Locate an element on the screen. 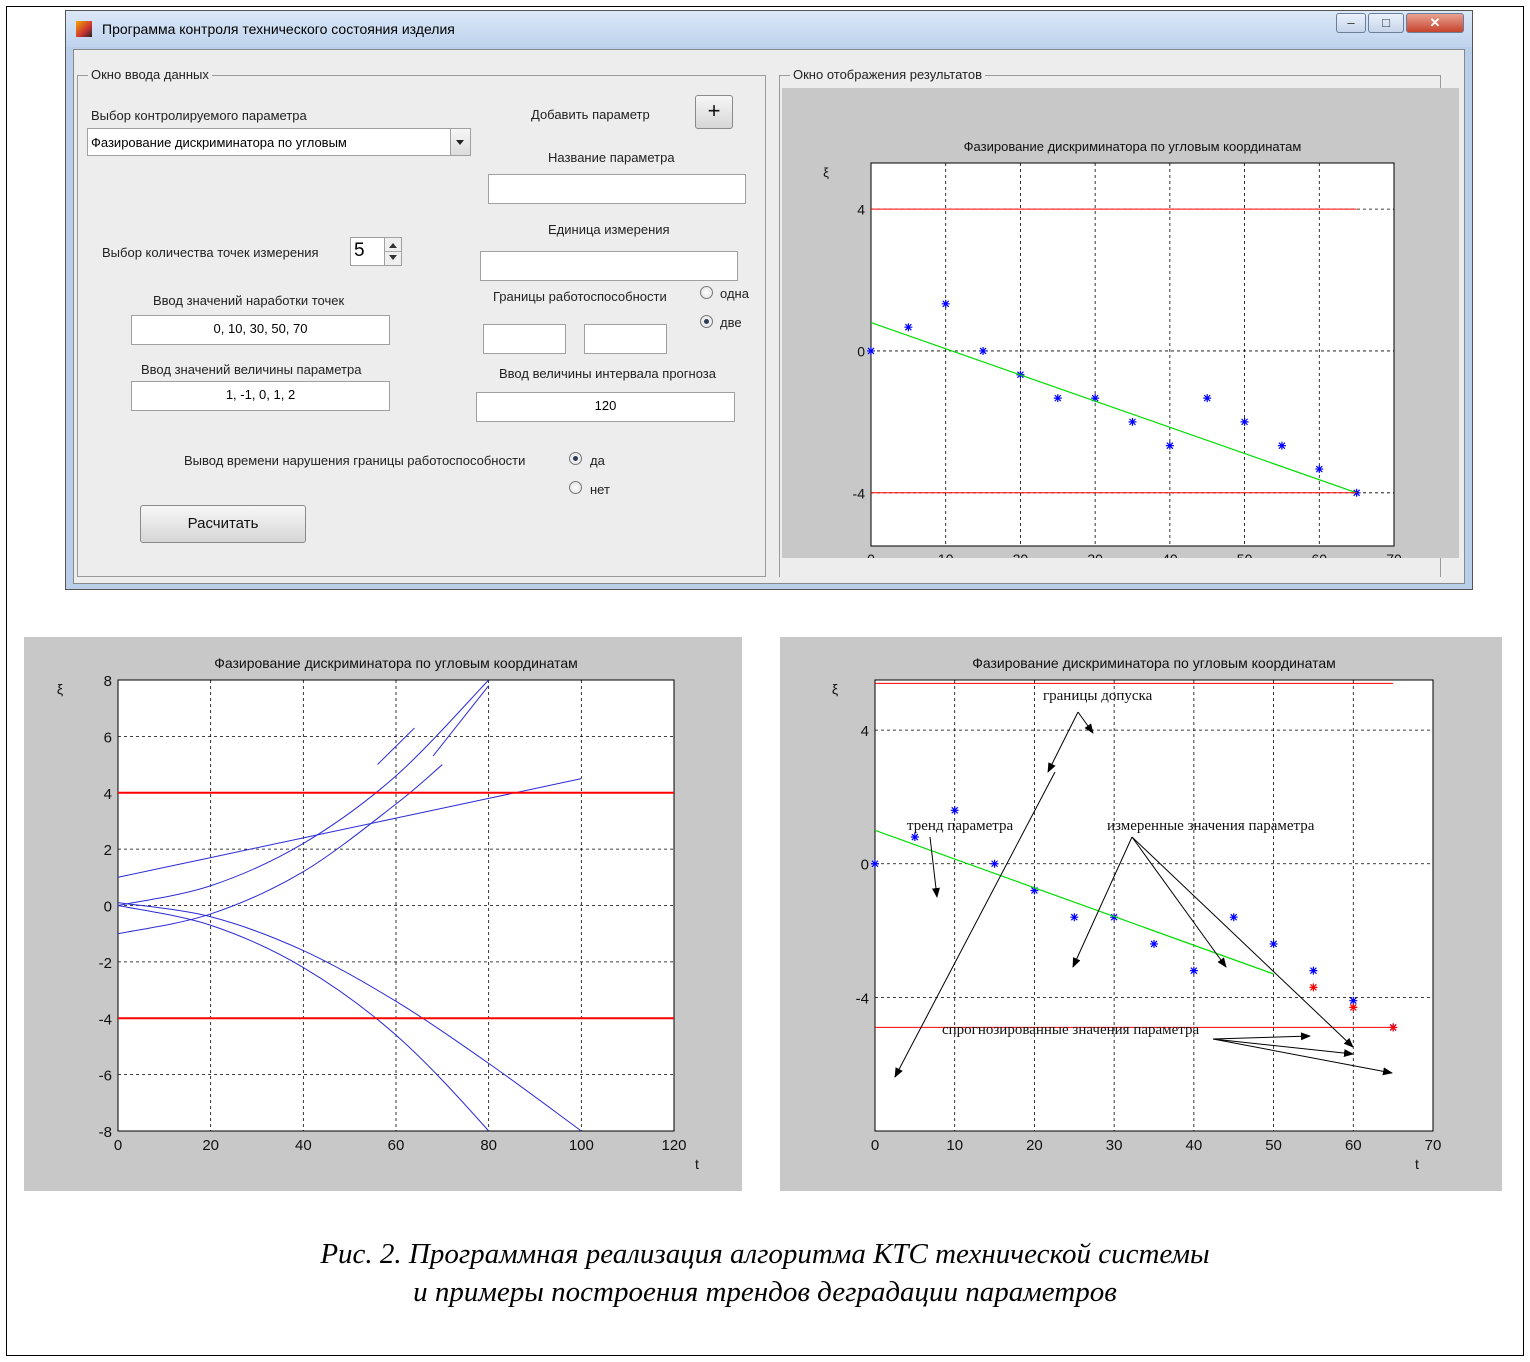  violation-no-label: нет is located at coordinates (600, 489).